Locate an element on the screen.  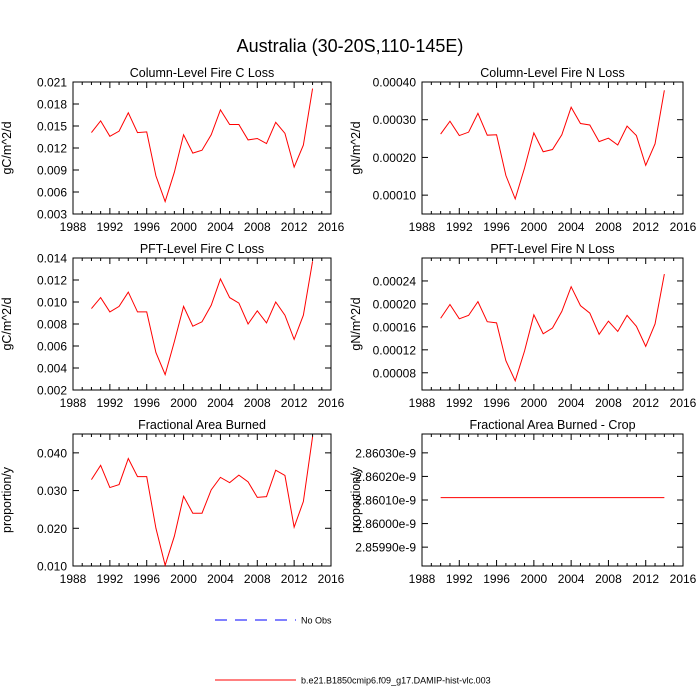
legend-label: No Obs is located at coordinates (316, 621).